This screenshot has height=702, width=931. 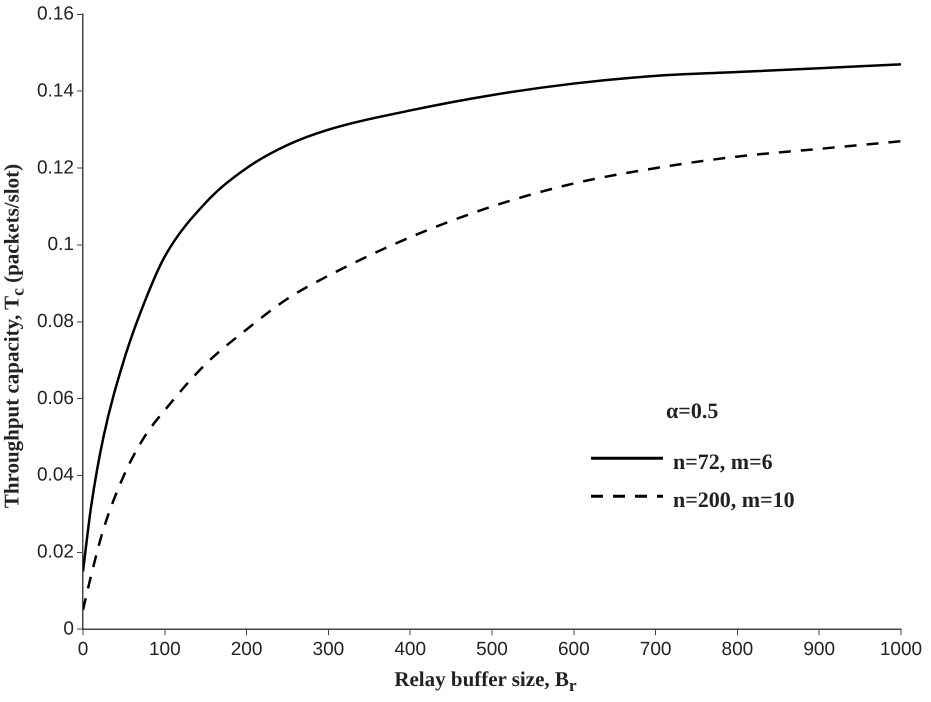 I want to click on y-tick-label: 0, so click(x=68, y=629).